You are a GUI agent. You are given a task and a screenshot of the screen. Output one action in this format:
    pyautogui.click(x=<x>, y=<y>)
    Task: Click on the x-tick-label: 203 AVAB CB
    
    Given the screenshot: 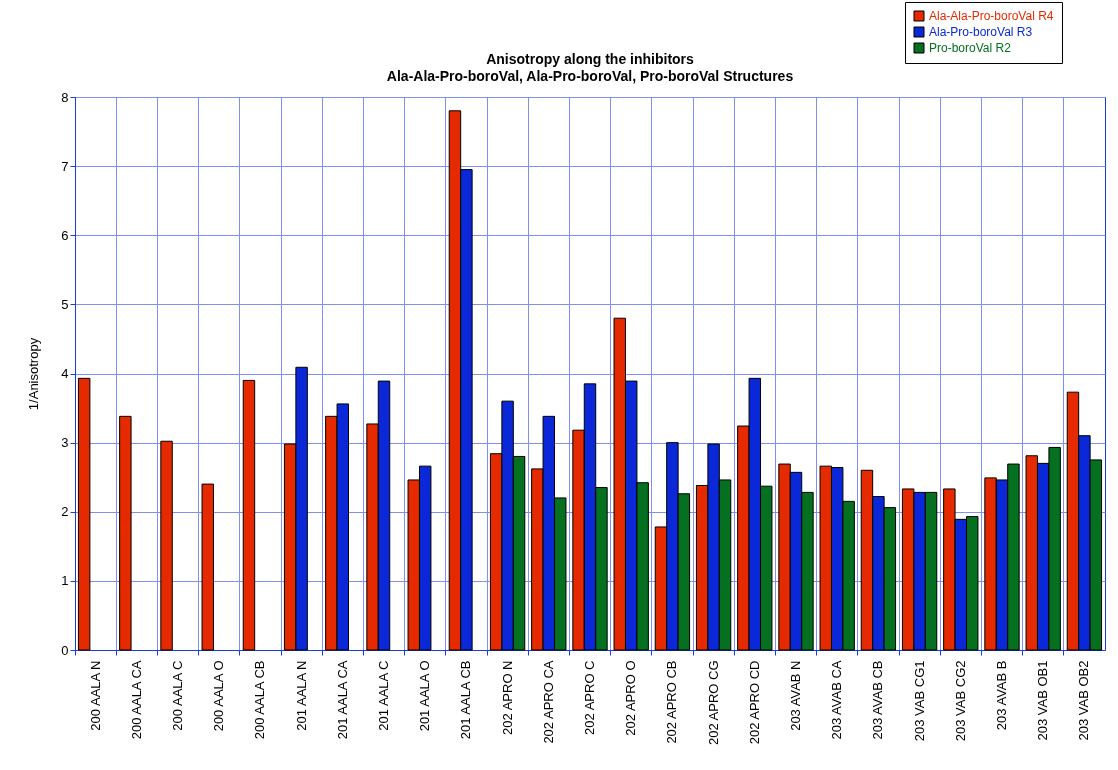 What is the action you would take?
    pyautogui.click(x=878, y=700)
    